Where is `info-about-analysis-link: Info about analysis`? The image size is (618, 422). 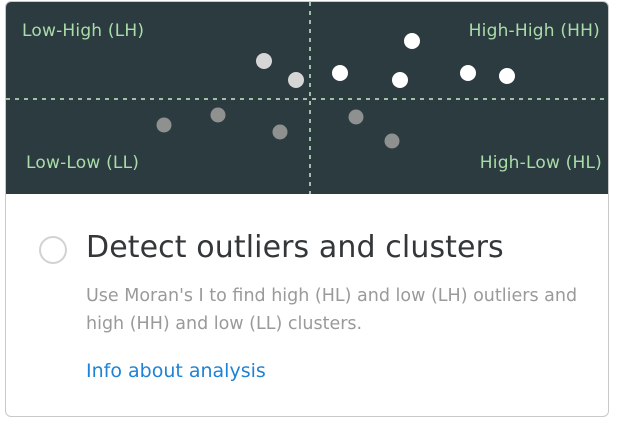
info-about-analysis-link: Info about analysis is located at coordinates (176, 371).